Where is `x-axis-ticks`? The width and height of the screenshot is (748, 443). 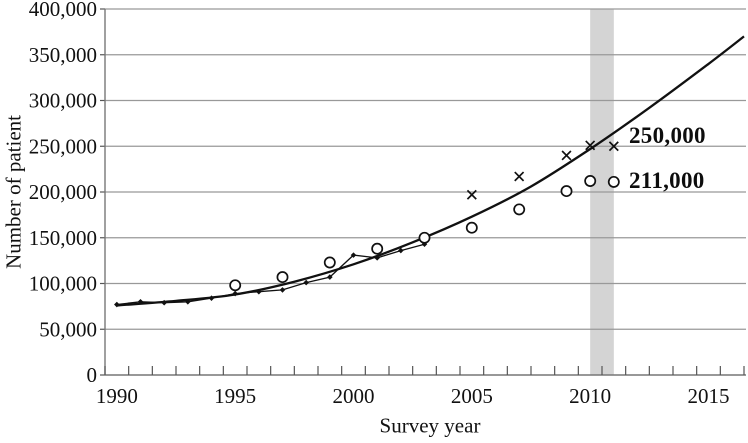
x-axis-ticks is located at coordinates (424, 370).